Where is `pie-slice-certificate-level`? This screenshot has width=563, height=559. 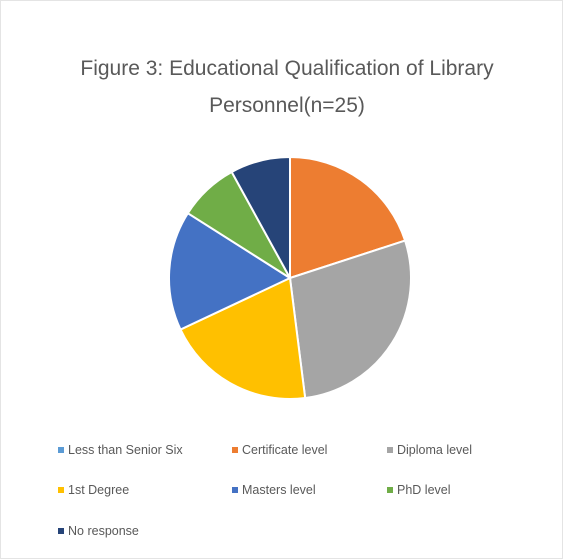
pie-slice-certificate-level is located at coordinates (348, 217).